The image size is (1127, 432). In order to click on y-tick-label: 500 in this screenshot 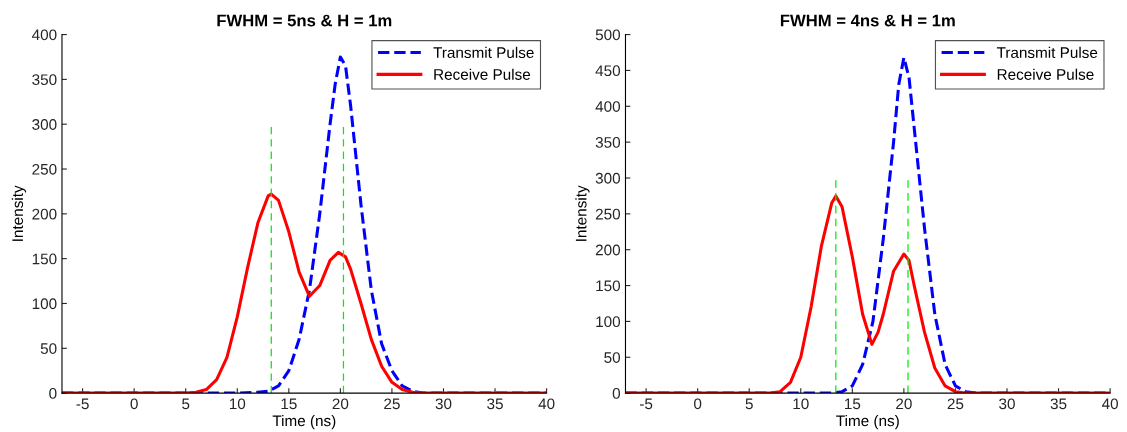, I will do `click(608, 35)`.